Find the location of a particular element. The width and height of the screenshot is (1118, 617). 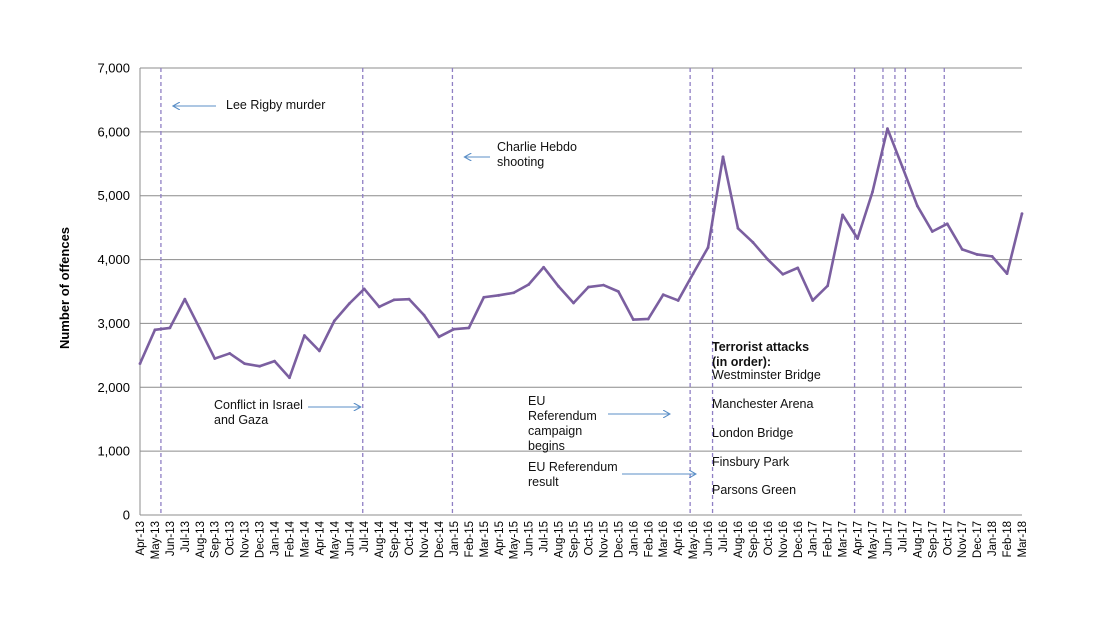

annotation-terror-1: Westminster Bridge is located at coordinates (766, 375).